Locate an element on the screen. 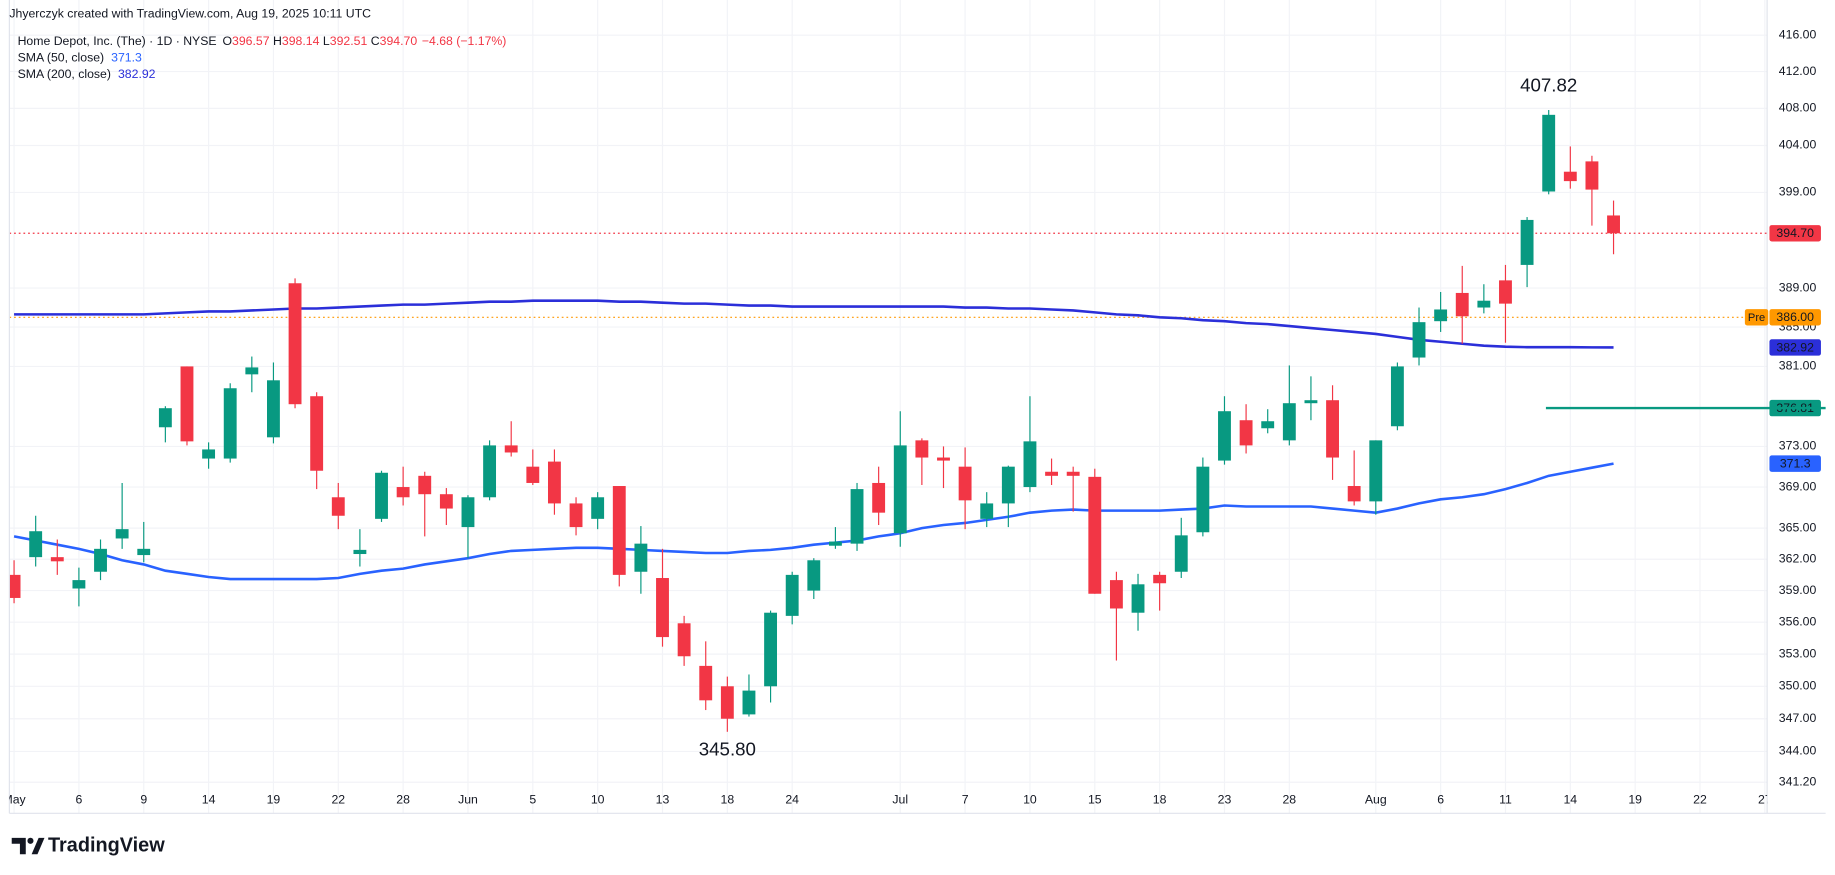  quote-key: C is located at coordinates (375, 41).